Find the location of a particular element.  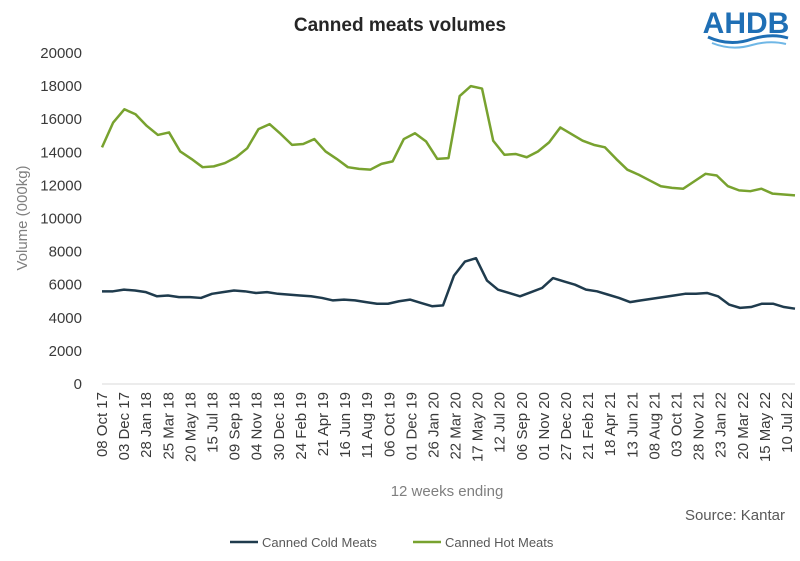

x-tick-label: 30 Dec 18 is located at coordinates (279, 426).